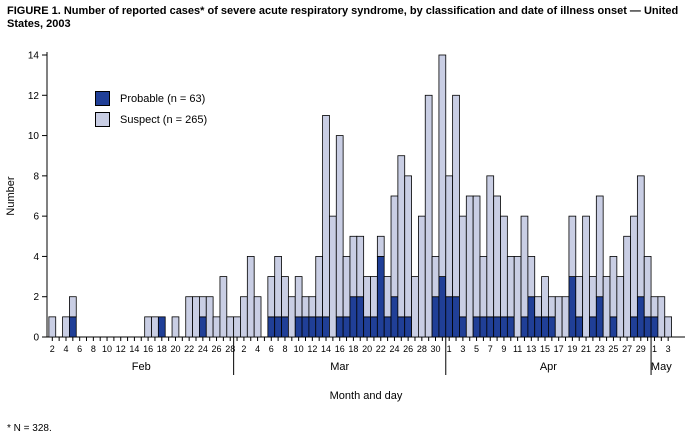 This screenshot has width=688, height=443. What do you see at coordinates (545, 349) in the screenshot?
I see `x-tick-label: 15` at bounding box center [545, 349].